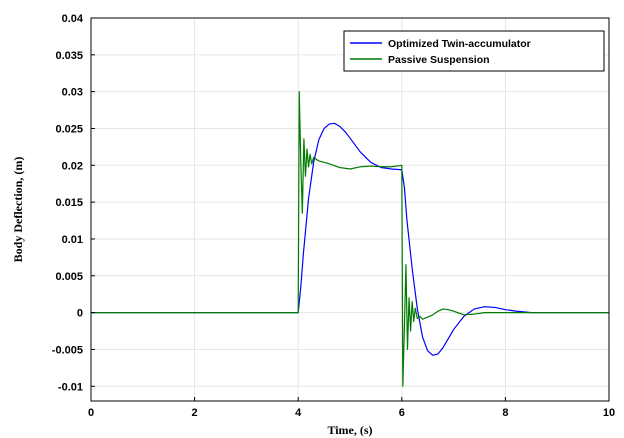  I want to click on x-tick-label: 0, so click(91, 413).